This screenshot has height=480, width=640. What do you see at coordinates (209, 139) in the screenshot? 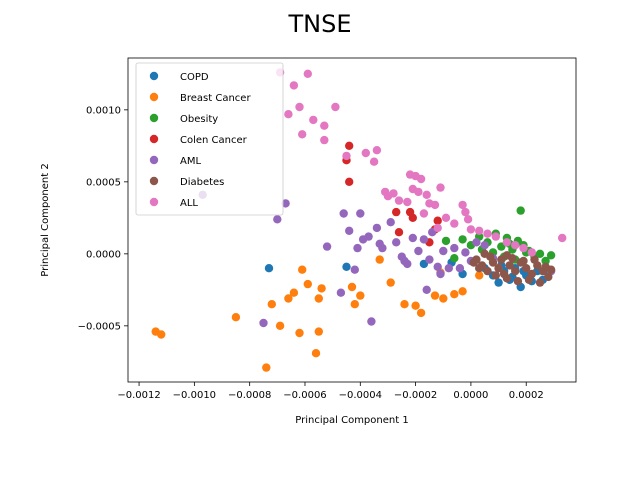
I see `legend-frame` at bounding box center [209, 139].